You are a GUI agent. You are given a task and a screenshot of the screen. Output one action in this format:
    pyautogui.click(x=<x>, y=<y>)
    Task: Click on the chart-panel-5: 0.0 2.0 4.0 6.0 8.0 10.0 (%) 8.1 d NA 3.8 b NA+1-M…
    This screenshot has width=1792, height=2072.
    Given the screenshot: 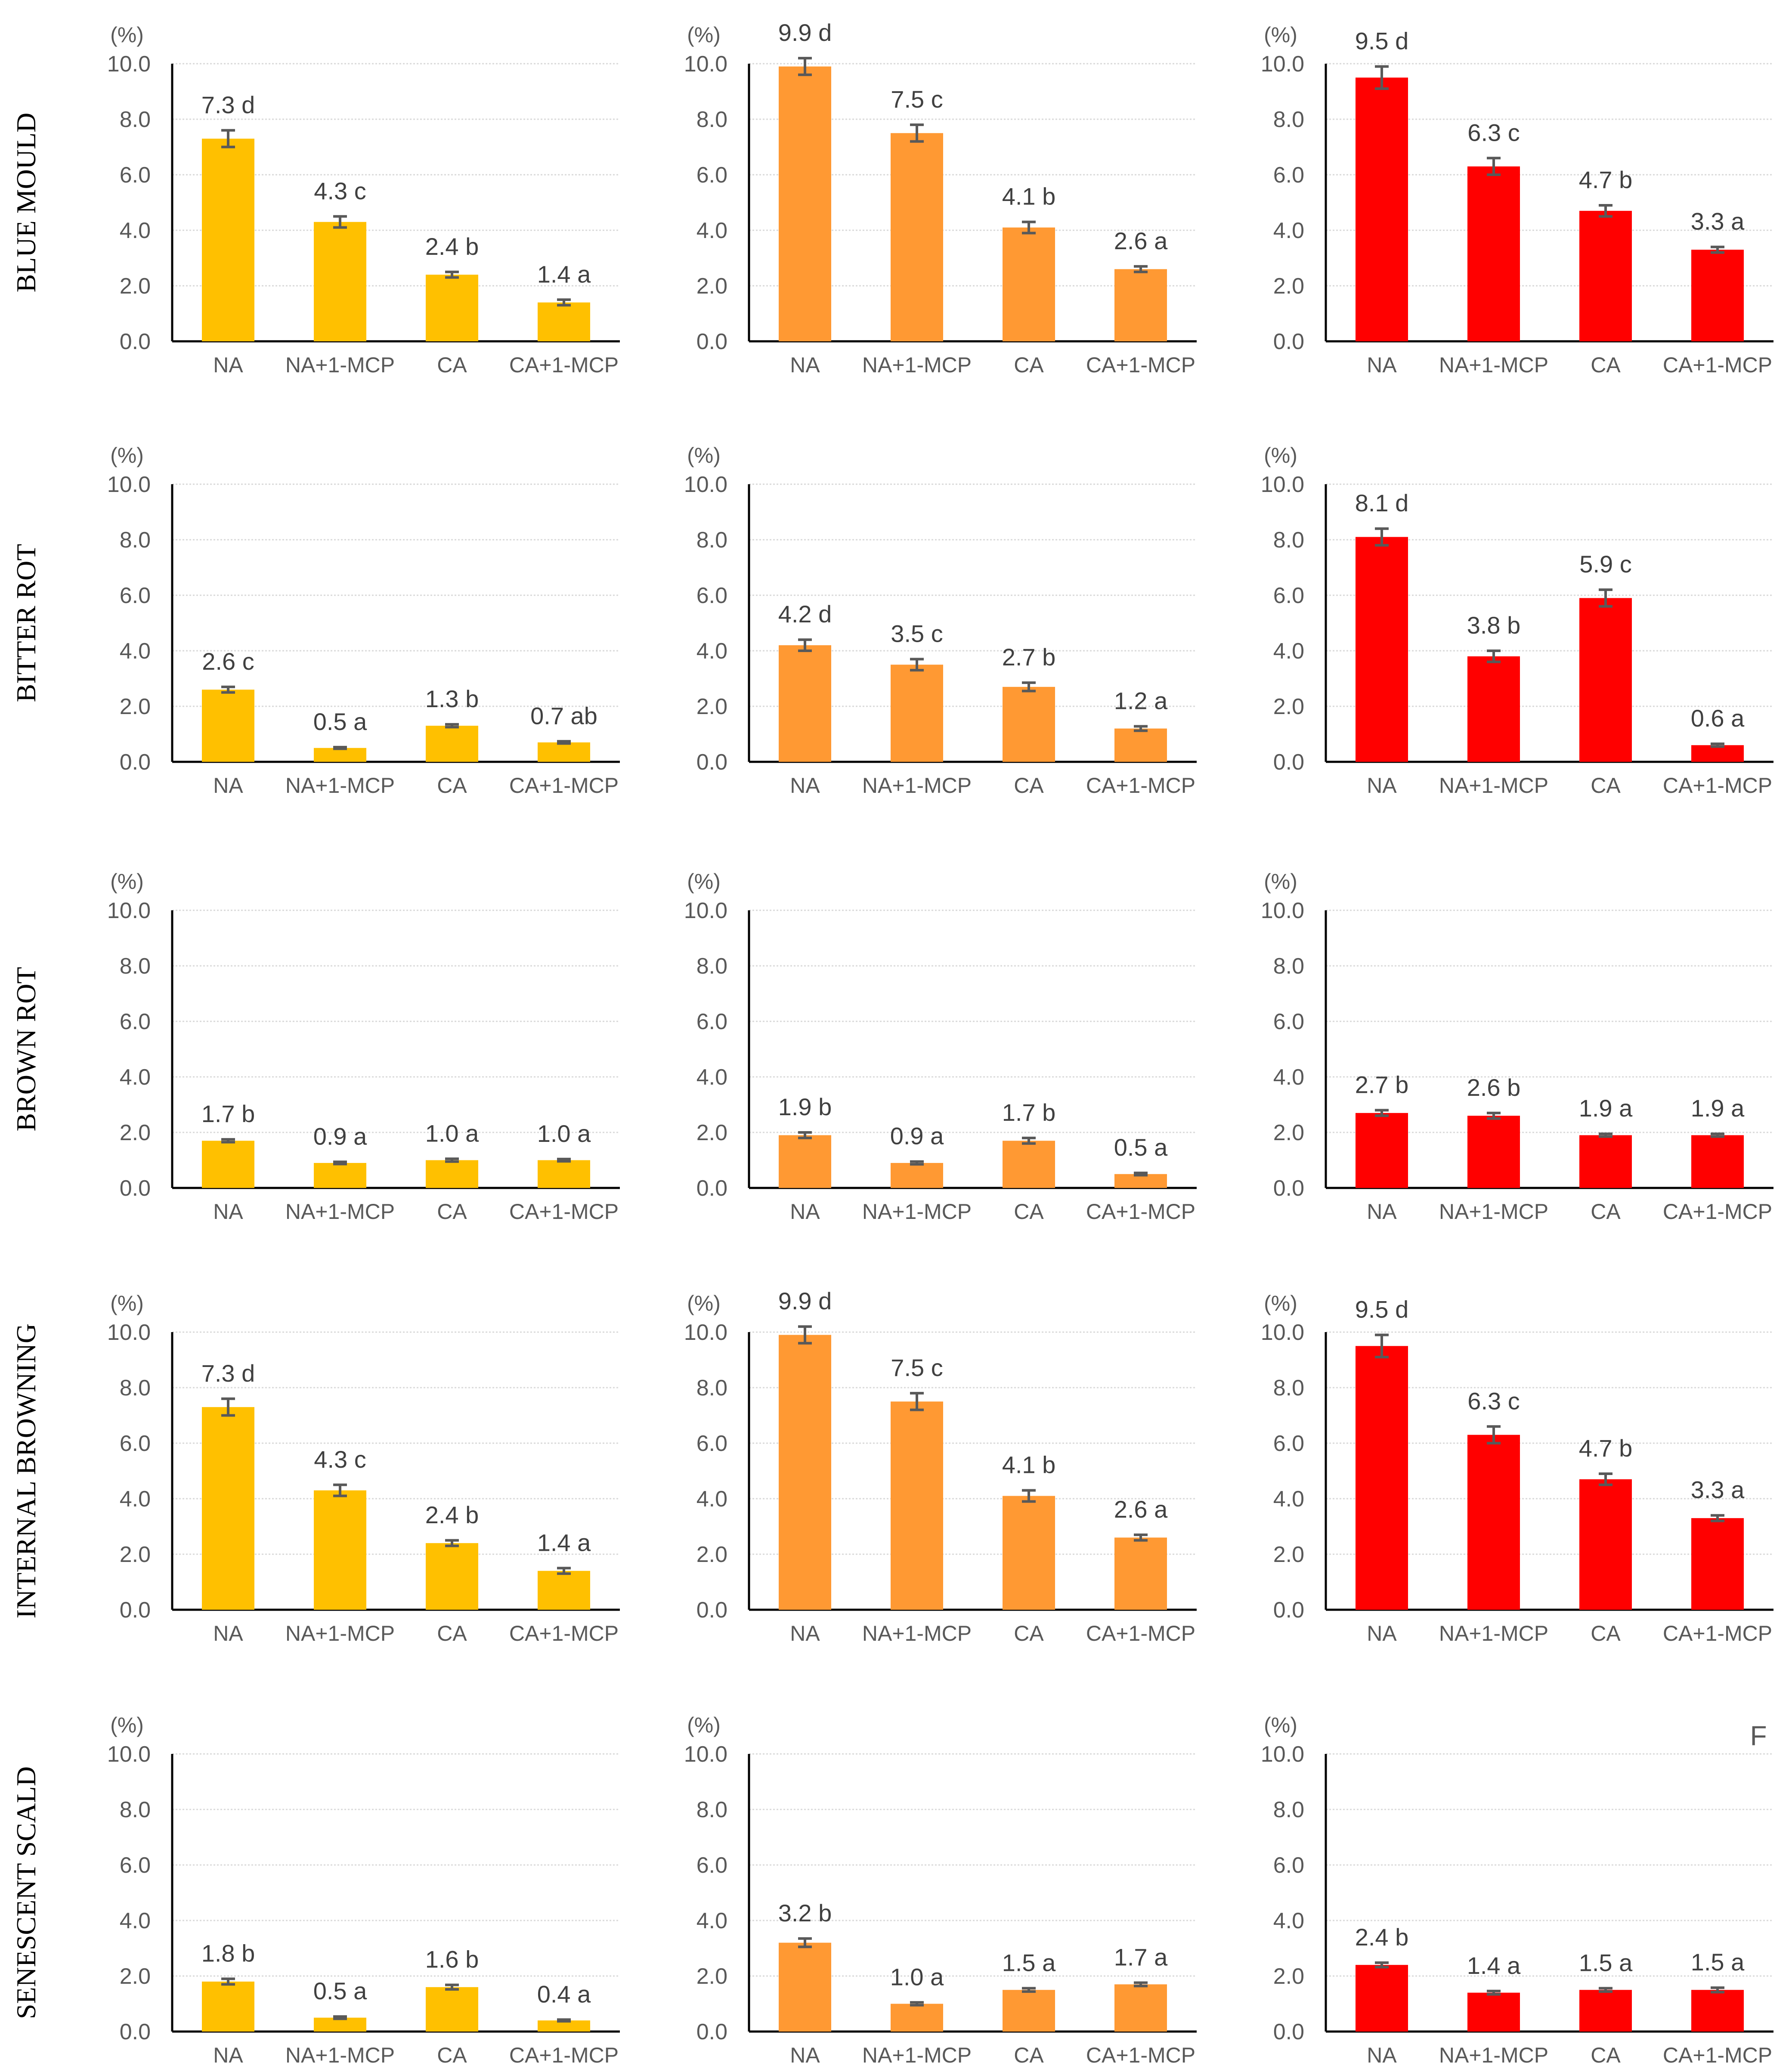 What is the action you would take?
    pyautogui.click(x=1517, y=620)
    